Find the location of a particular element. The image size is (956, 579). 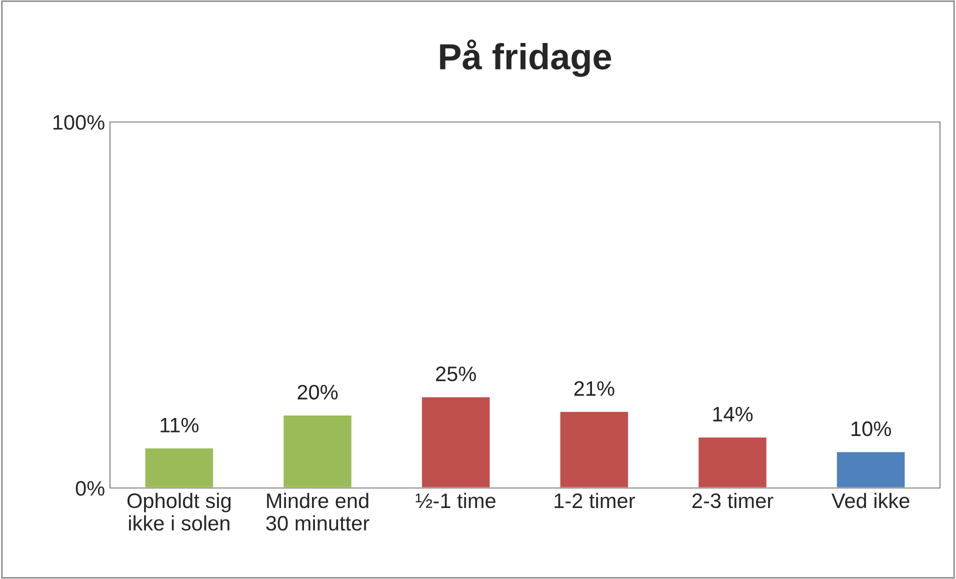

x-tick-label: Mindre end 30 minutter is located at coordinates (318, 511).